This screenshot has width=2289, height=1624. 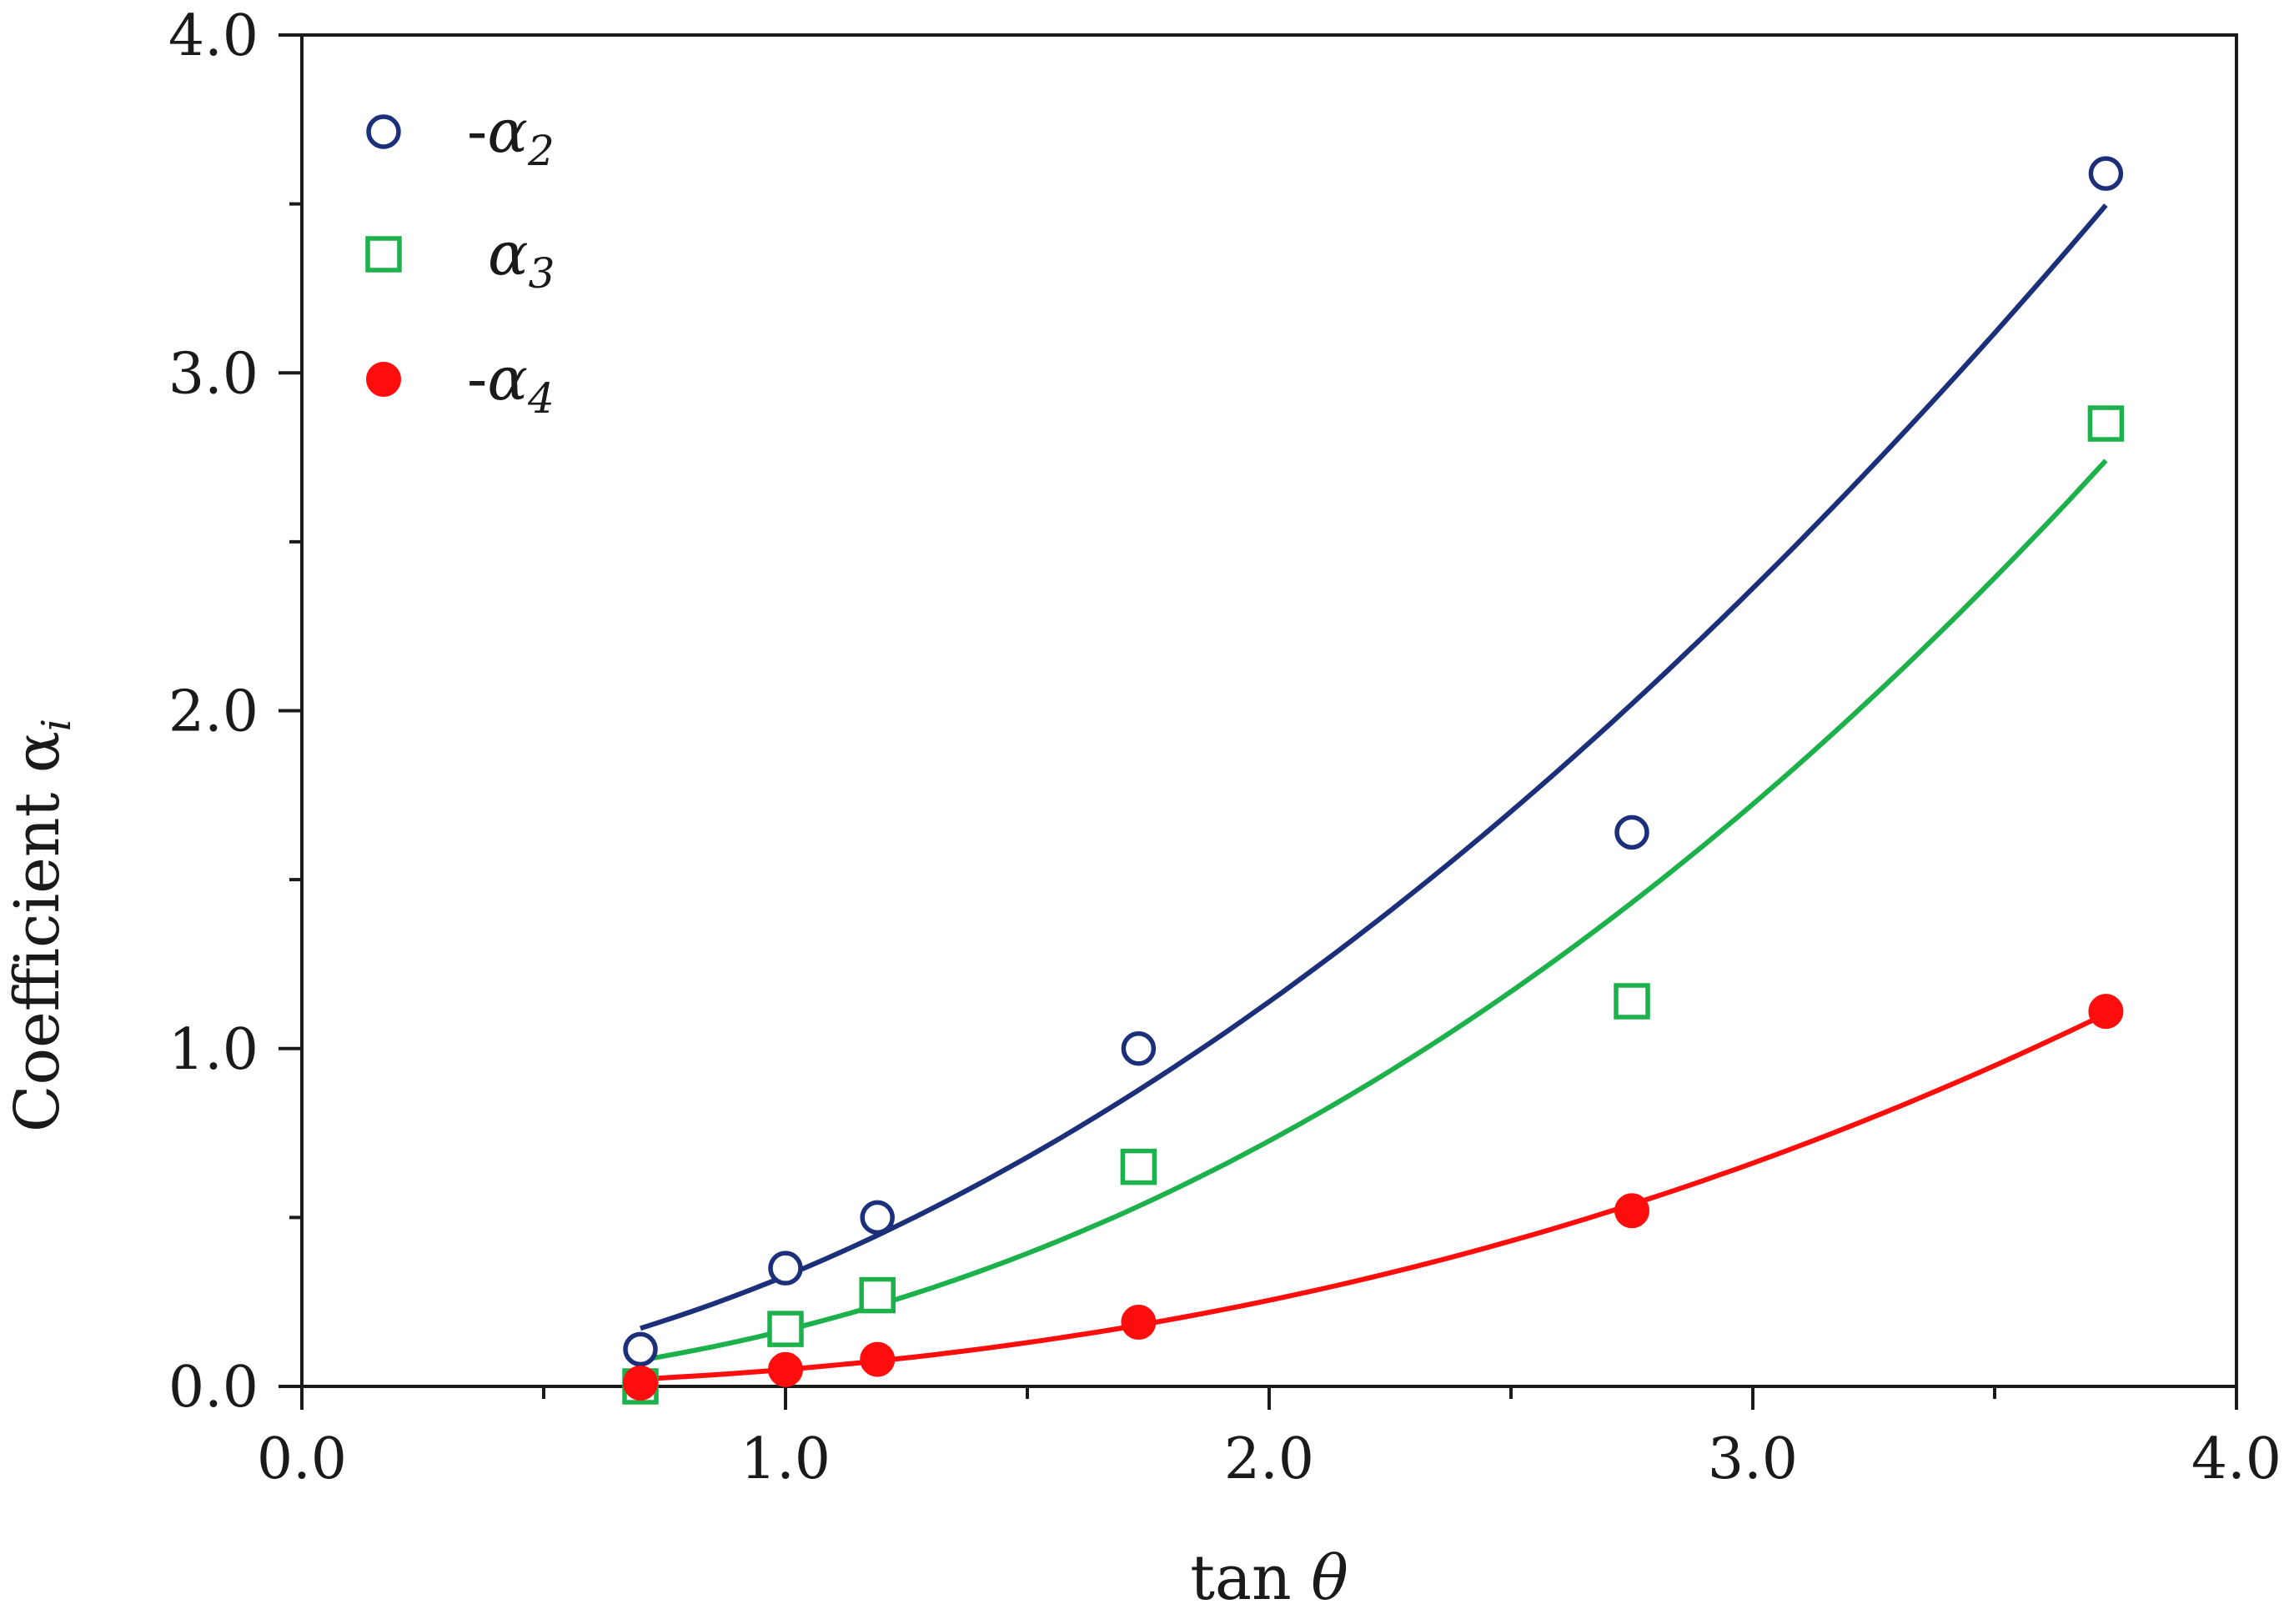 I want to click on y-tick-label: 1.0, so click(x=213, y=1050).